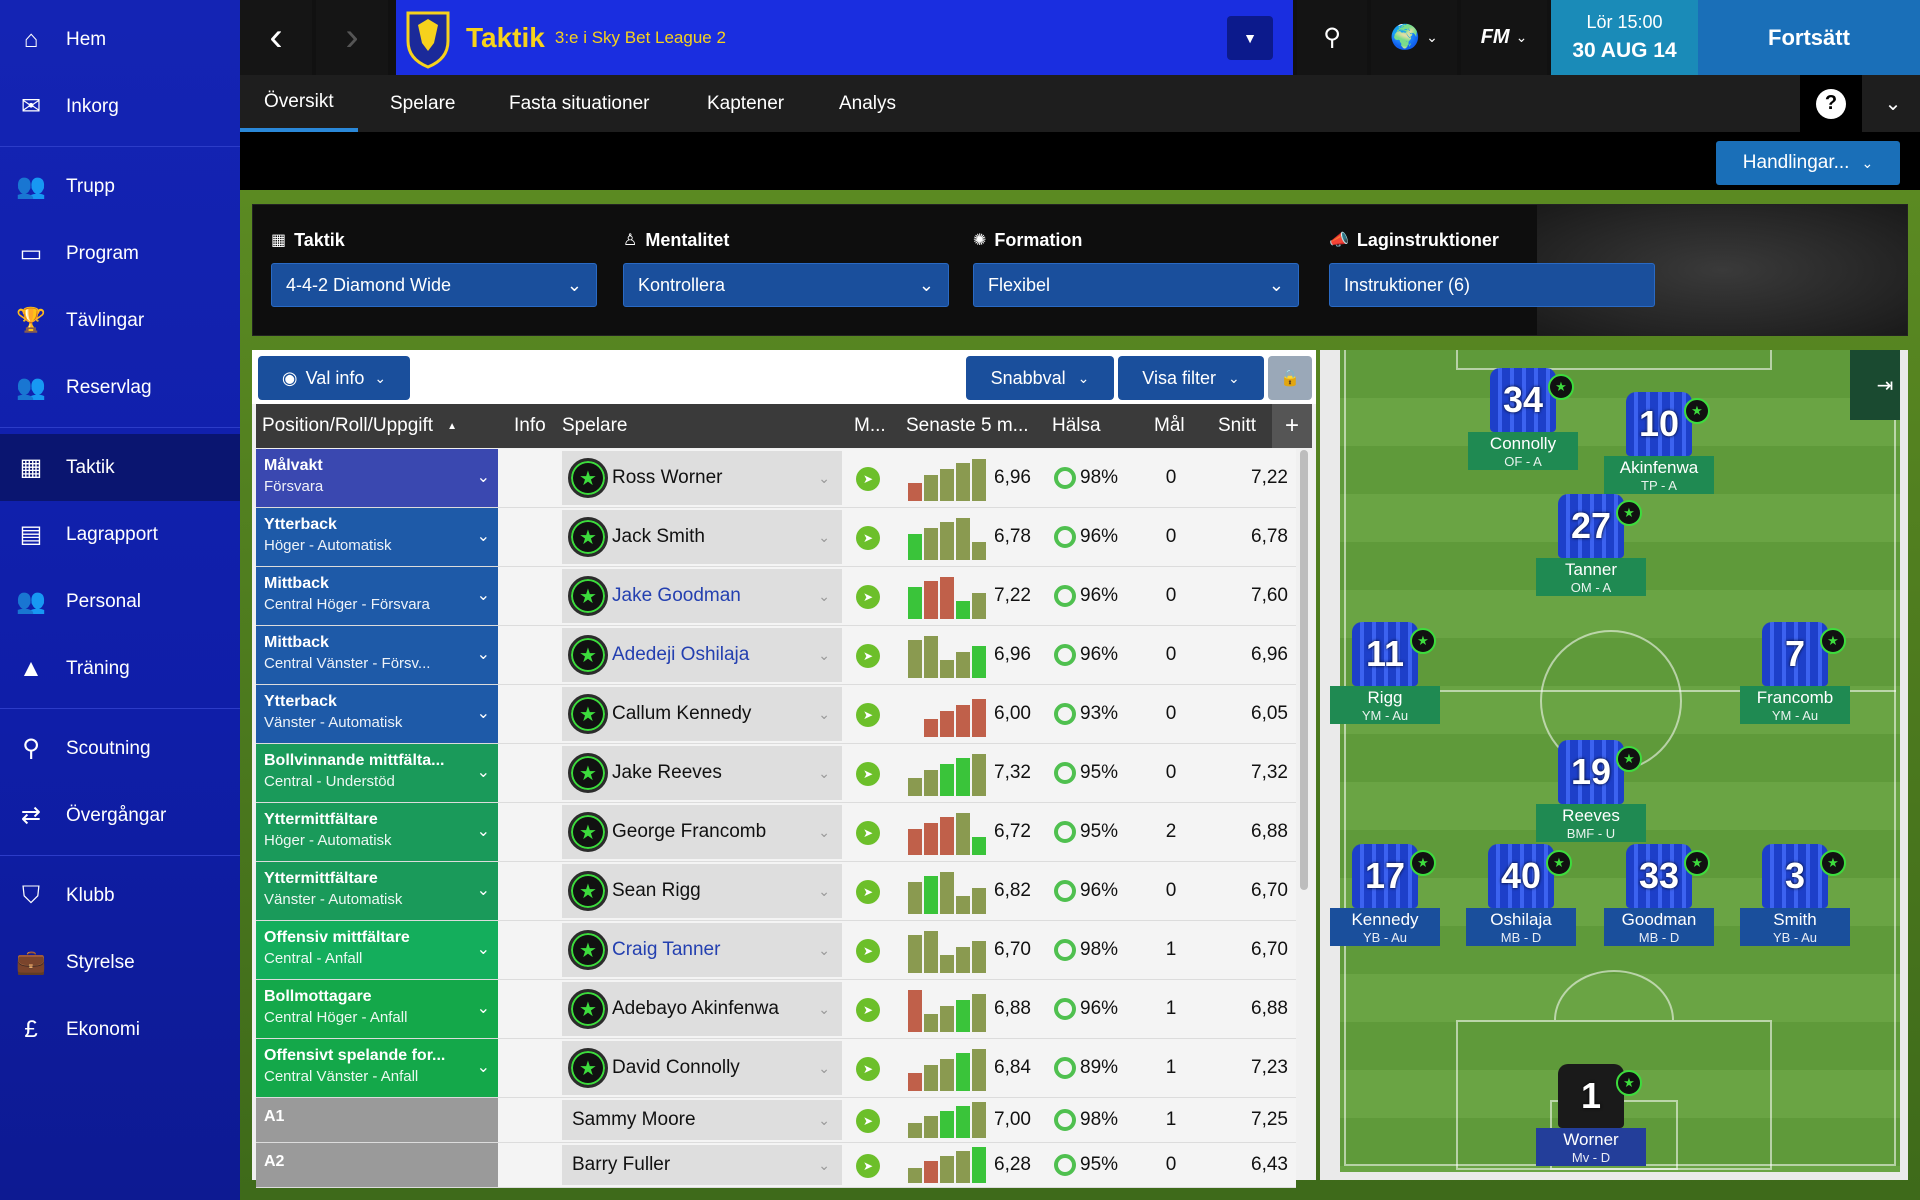 The width and height of the screenshot is (1920, 1200). I want to click on col-position: Position/Roll/Uppgift ▲, so click(359, 426).